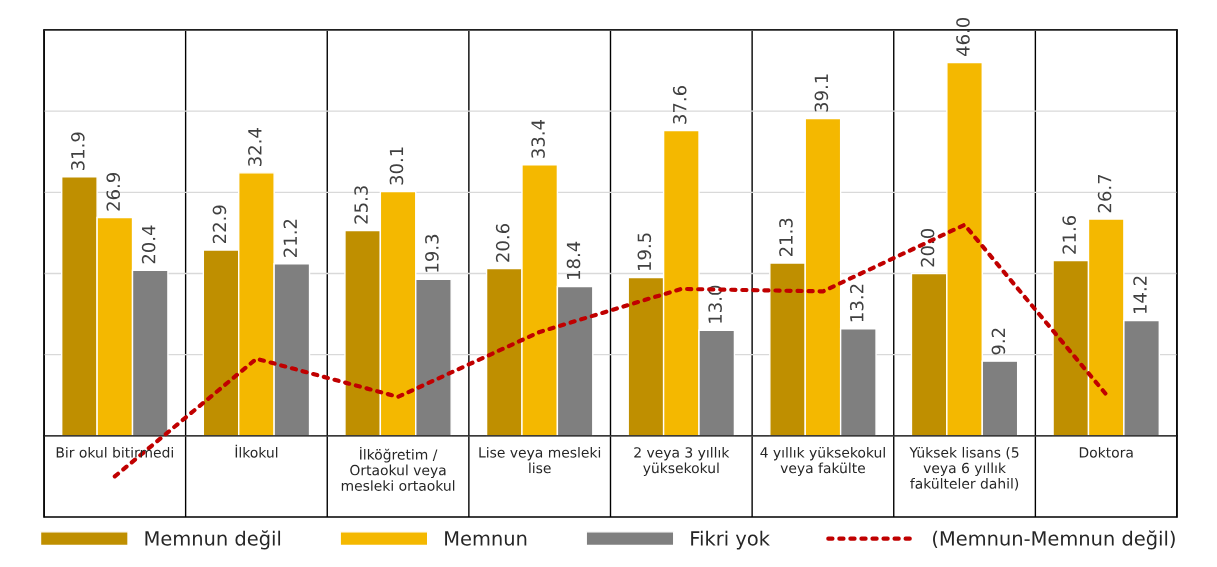 The width and height of the screenshot is (1217, 567). What do you see at coordinates (964, 468) in the screenshot?
I see `x-tick-label: Yüksek lisans (5 veya 6 yıllık fakülteler dahil)` at bounding box center [964, 468].